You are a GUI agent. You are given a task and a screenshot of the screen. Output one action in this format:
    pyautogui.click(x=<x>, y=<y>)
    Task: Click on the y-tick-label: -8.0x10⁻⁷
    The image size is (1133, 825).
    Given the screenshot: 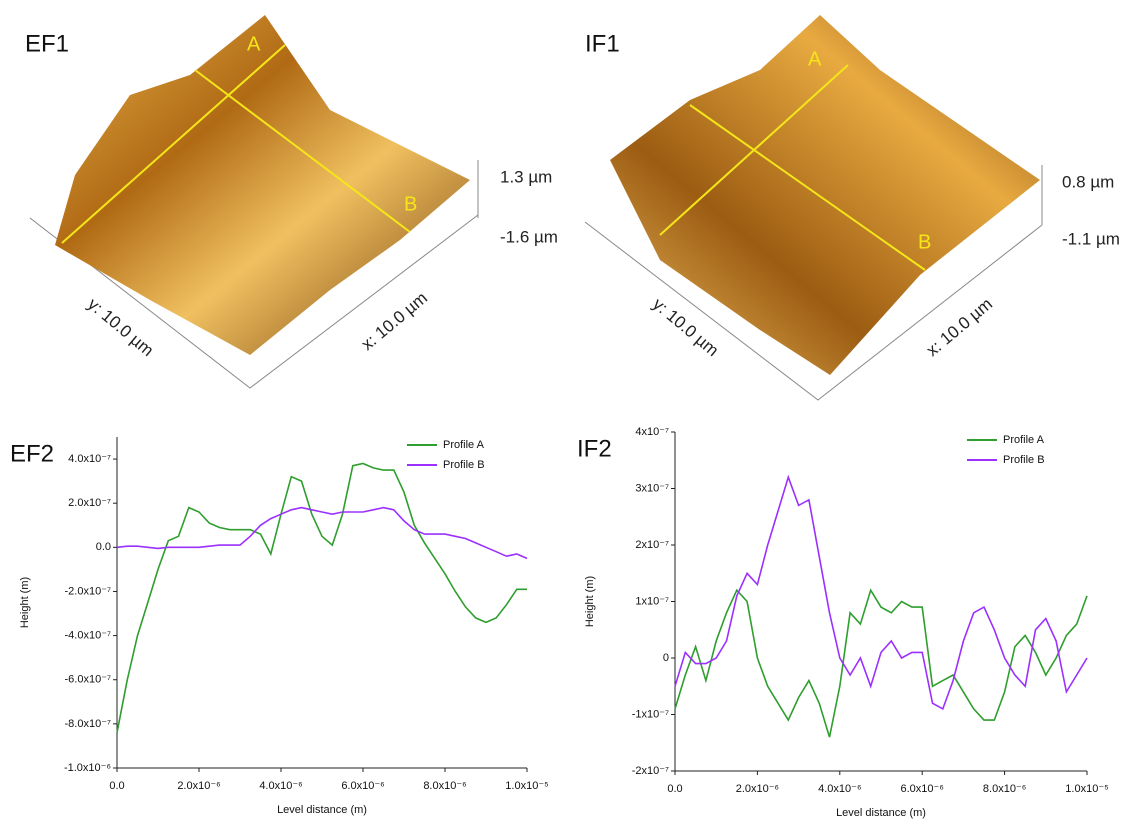 What is the action you would take?
    pyautogui.click(x=88, y=724)
    